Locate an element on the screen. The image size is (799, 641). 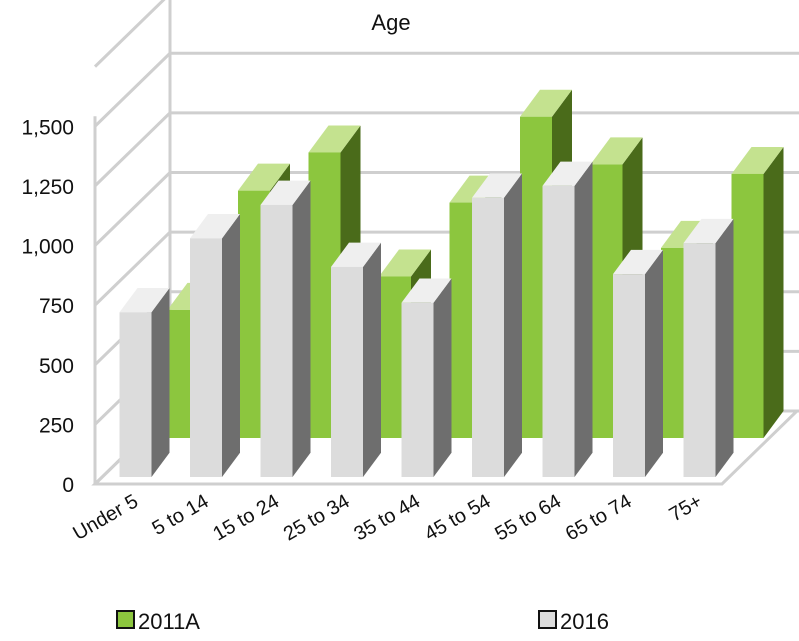
chart-title: Age is located at coordinates (390, 22).